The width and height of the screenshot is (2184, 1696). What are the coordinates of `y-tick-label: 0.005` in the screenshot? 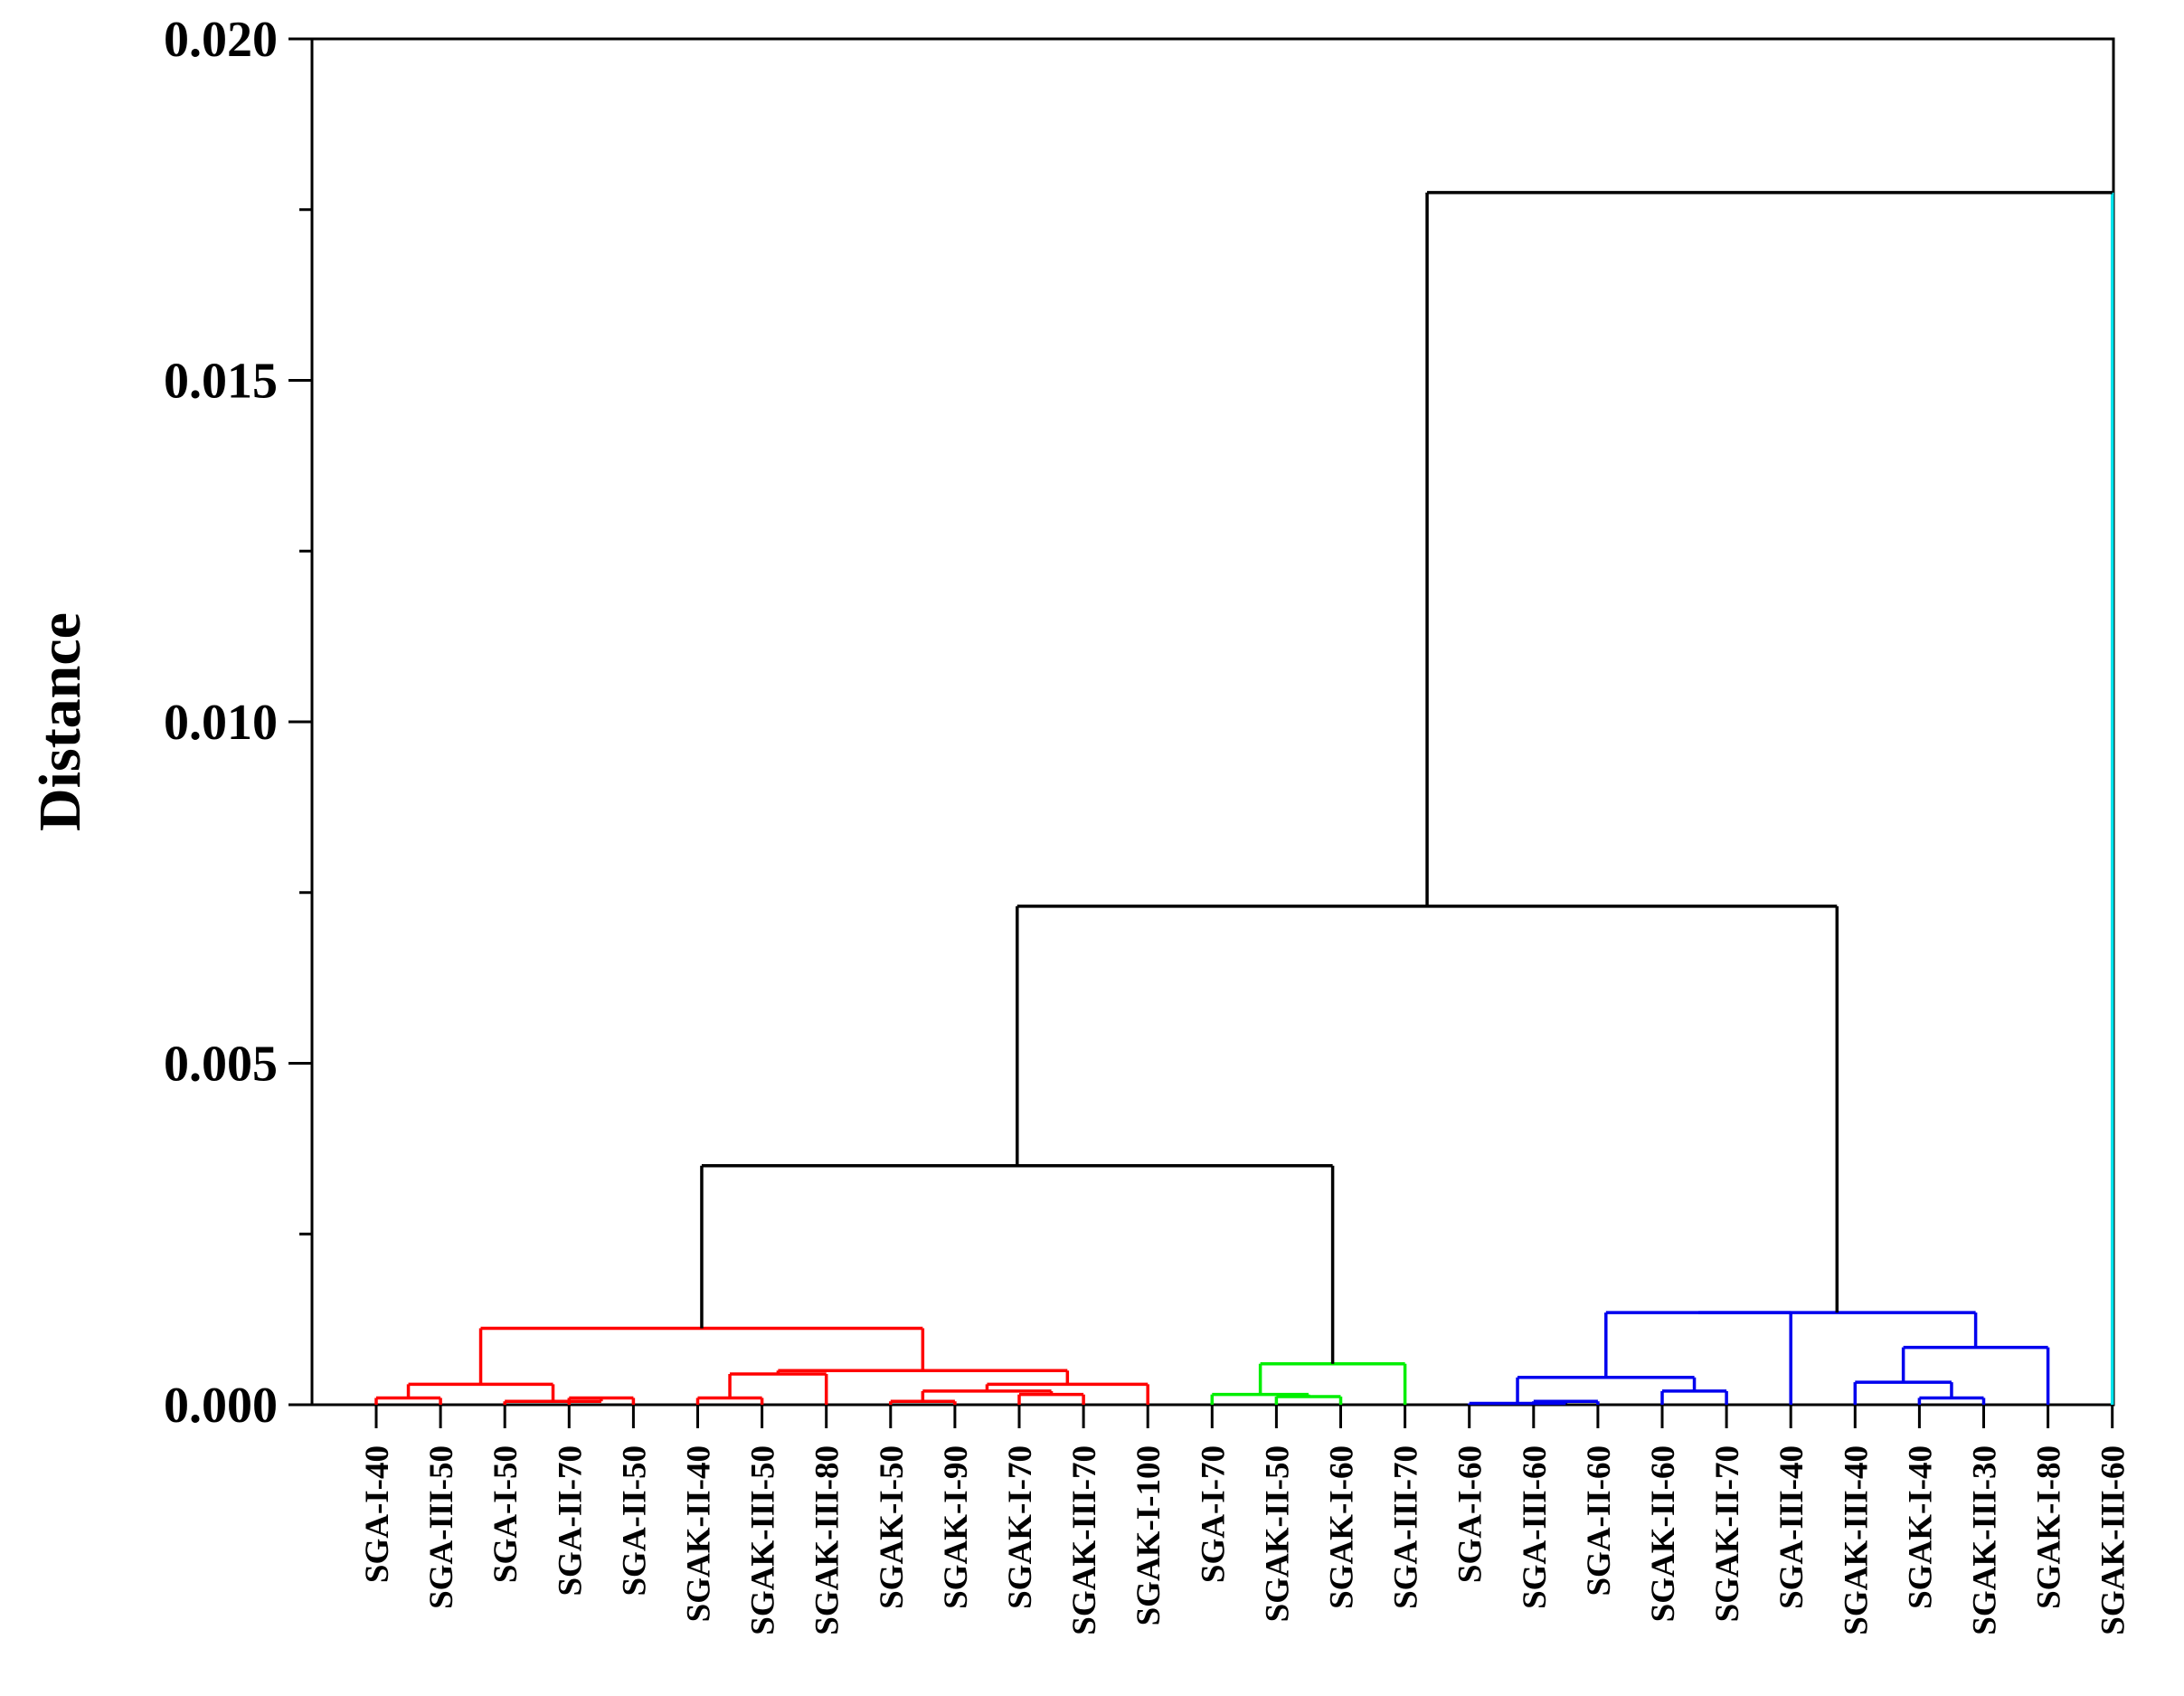 It's located at (221, 1065).